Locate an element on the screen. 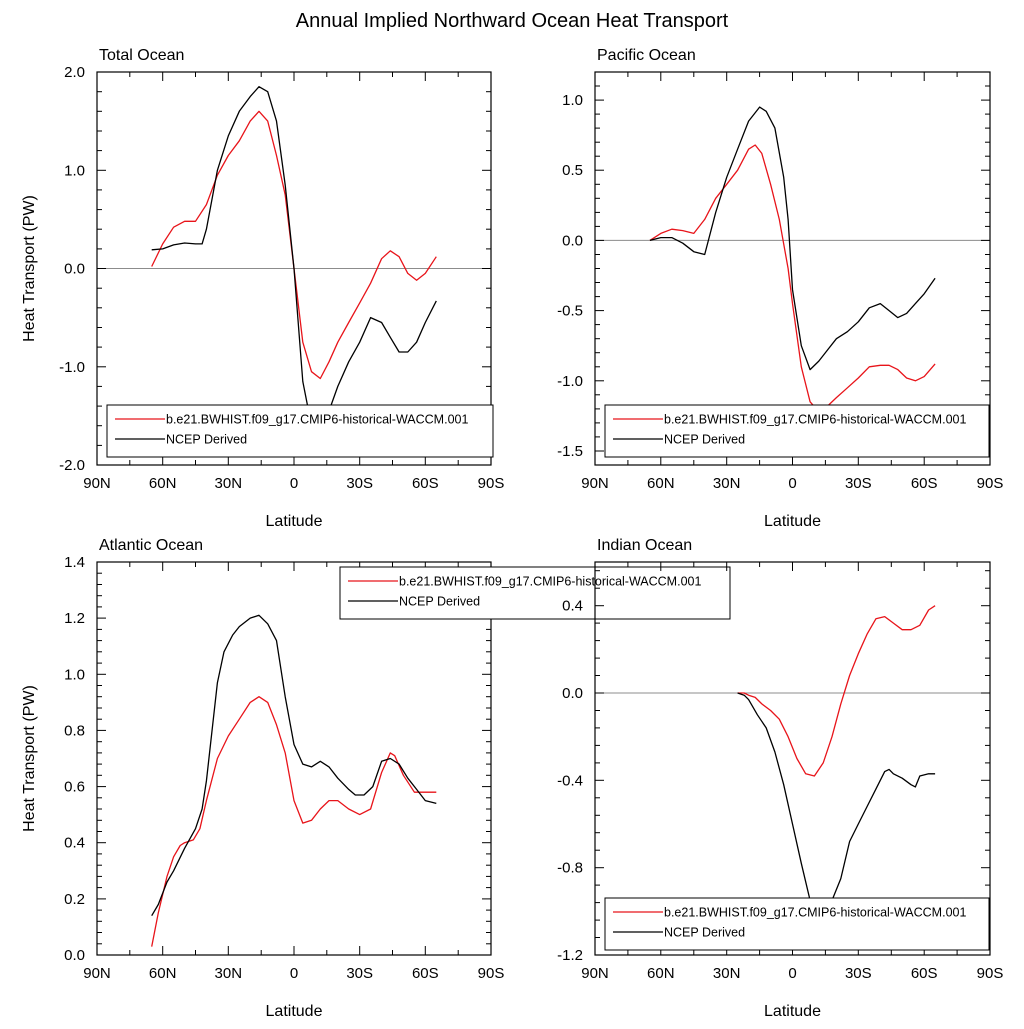  y-tick-label: -2.0 is located at coordinates (72, 465).